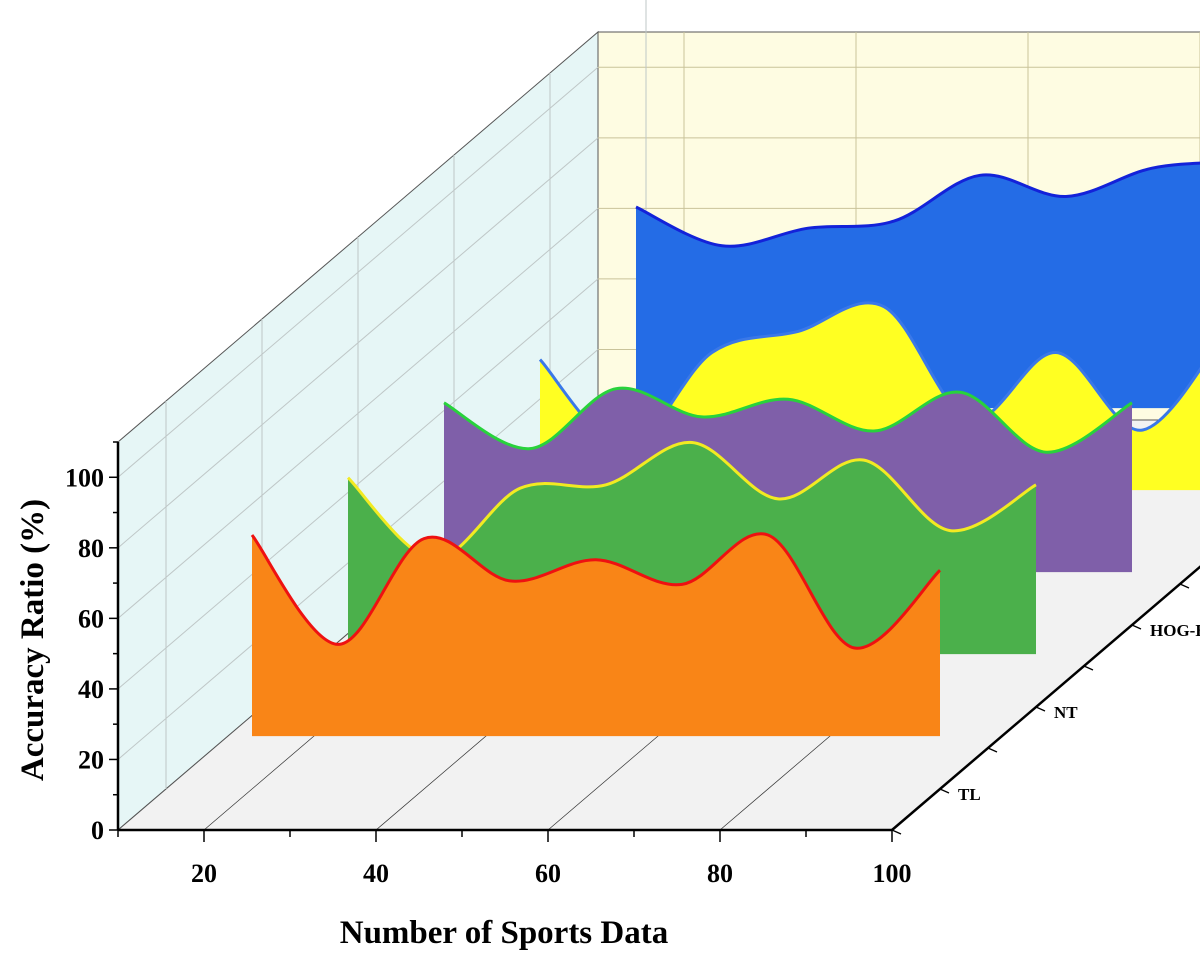 This screenshot has height=962, width=1200. What do you see at coordinates (892, 873) in the screenshot?
I see `x-tick-label: 100` at bounding box center [892, 873].